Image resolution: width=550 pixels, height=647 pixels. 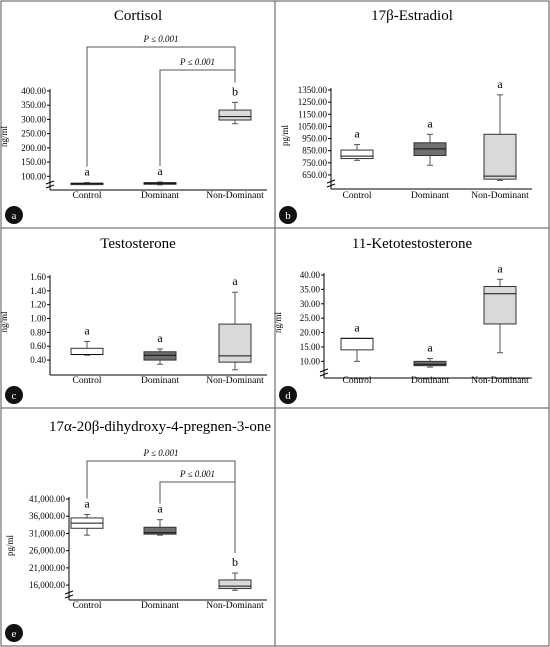 What do you see at coordinates (160, 427) in the screenshot?
I see `chart-title: 17α-20β-dihydroxy-4-pregnen-3-one` at bounding box center [160, 427].